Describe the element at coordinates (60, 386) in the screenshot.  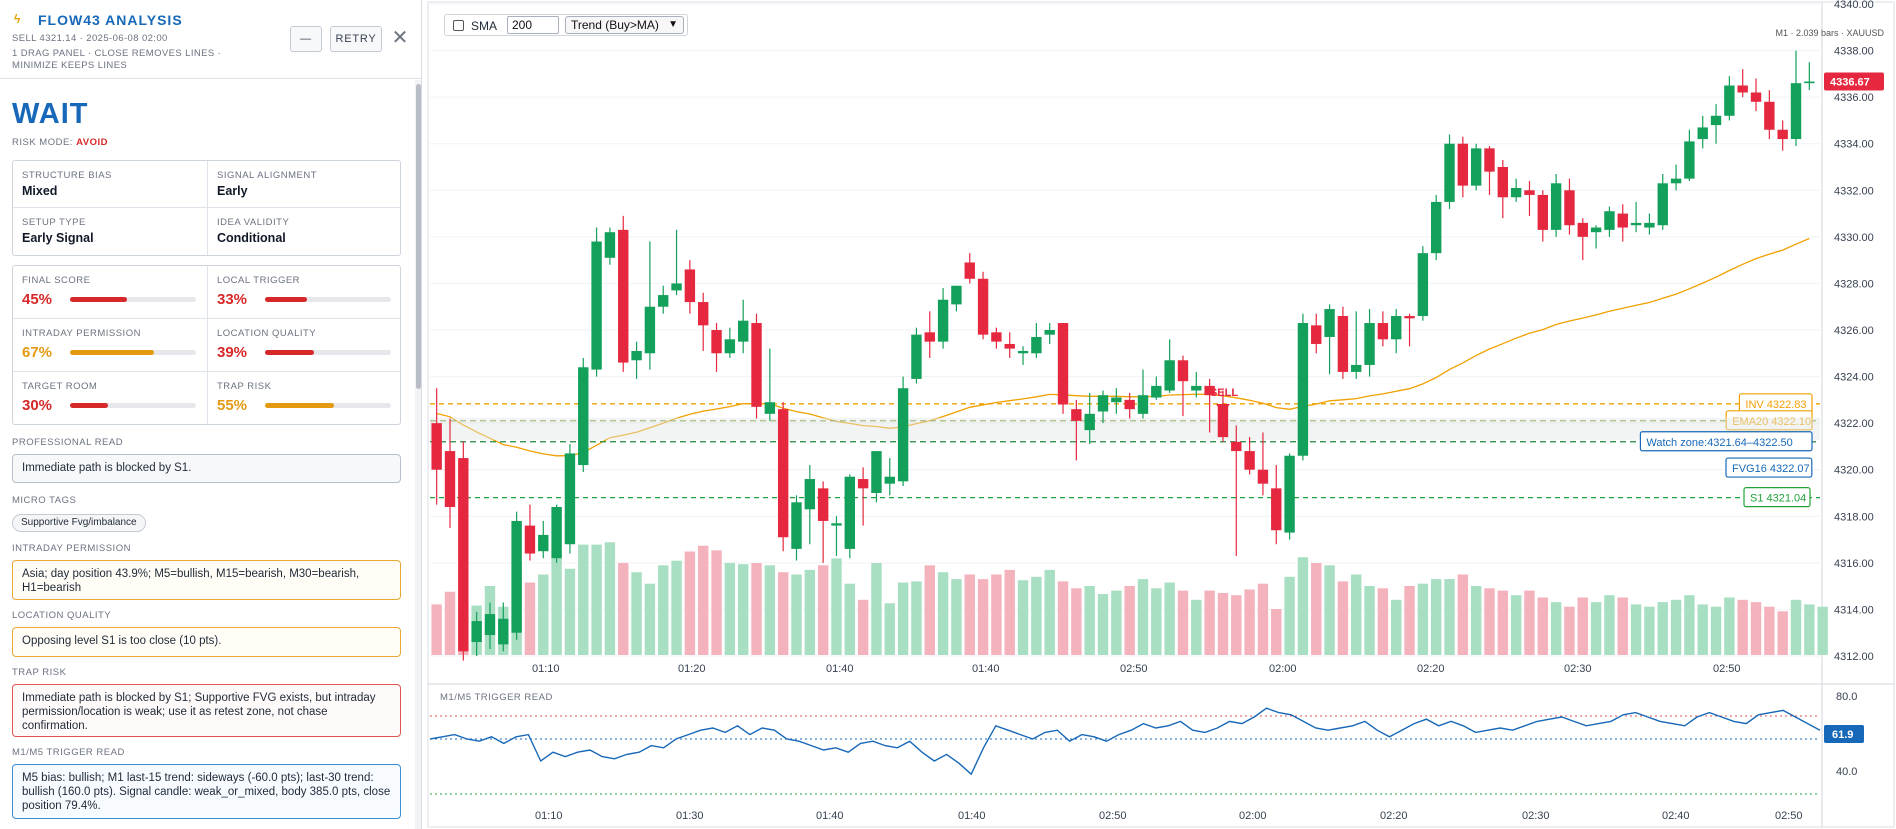
I see `score-label: TARGET ROOM` at that location.